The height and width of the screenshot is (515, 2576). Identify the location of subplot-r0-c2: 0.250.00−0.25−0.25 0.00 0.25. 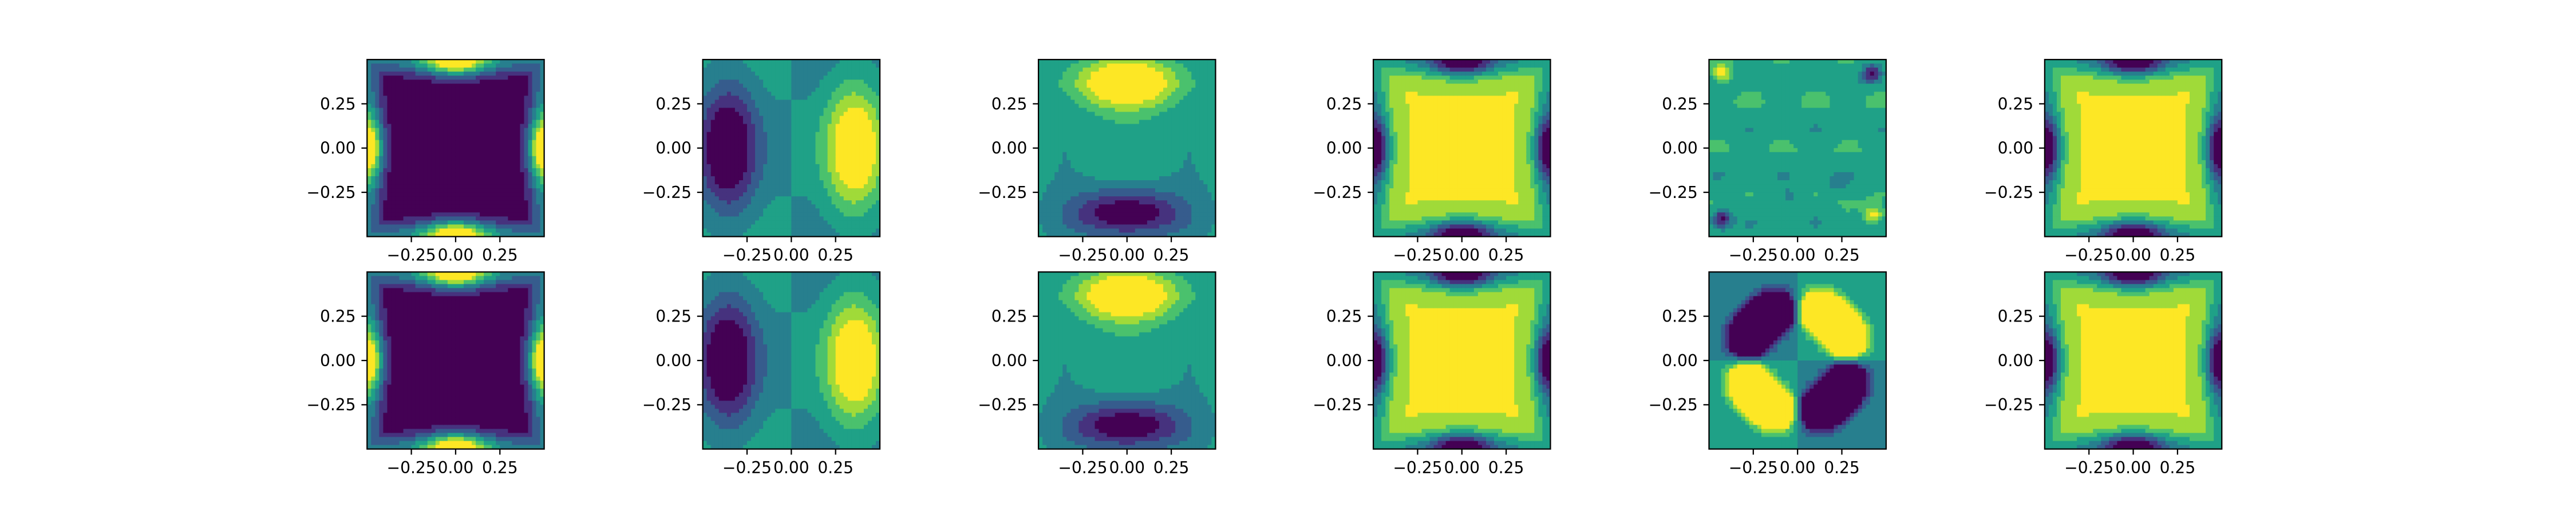
(1097, 161).